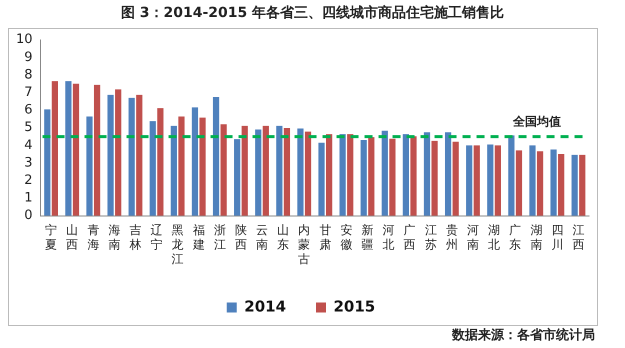  What do you see at coordinates (93, 237) in the screenshot?
I see `x-tick-label: 青海` at bounding box center [93, 237].